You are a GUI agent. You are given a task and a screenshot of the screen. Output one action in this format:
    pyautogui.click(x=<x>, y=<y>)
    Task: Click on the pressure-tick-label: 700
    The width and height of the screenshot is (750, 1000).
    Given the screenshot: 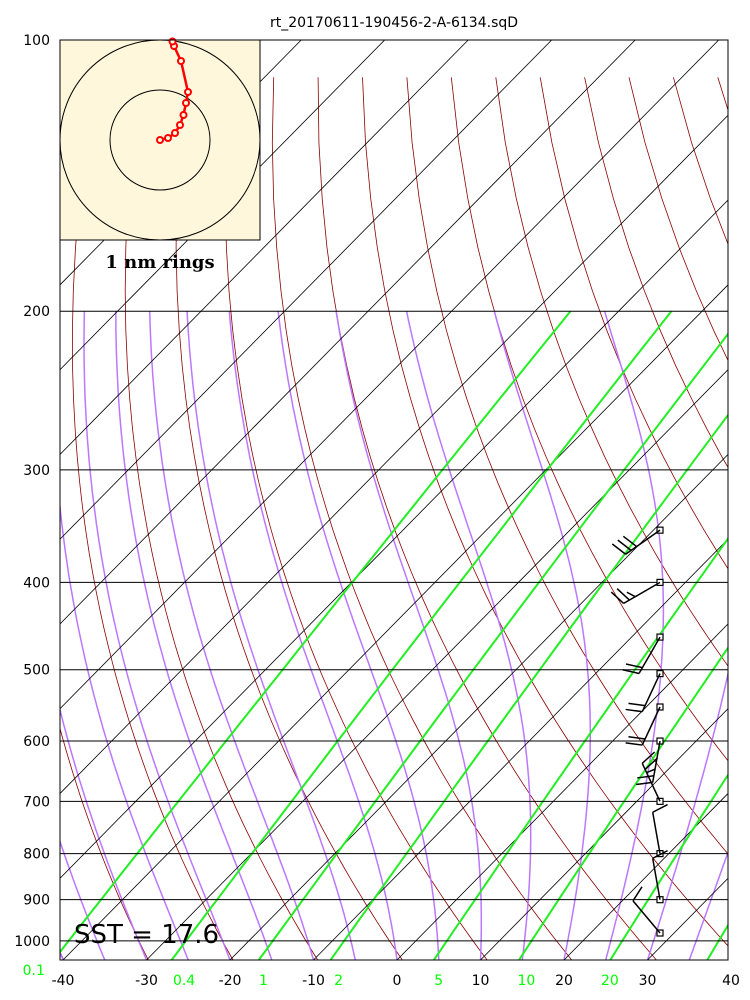 What is the action you would take?
    pyautogui.click(x=36, y=802)
    